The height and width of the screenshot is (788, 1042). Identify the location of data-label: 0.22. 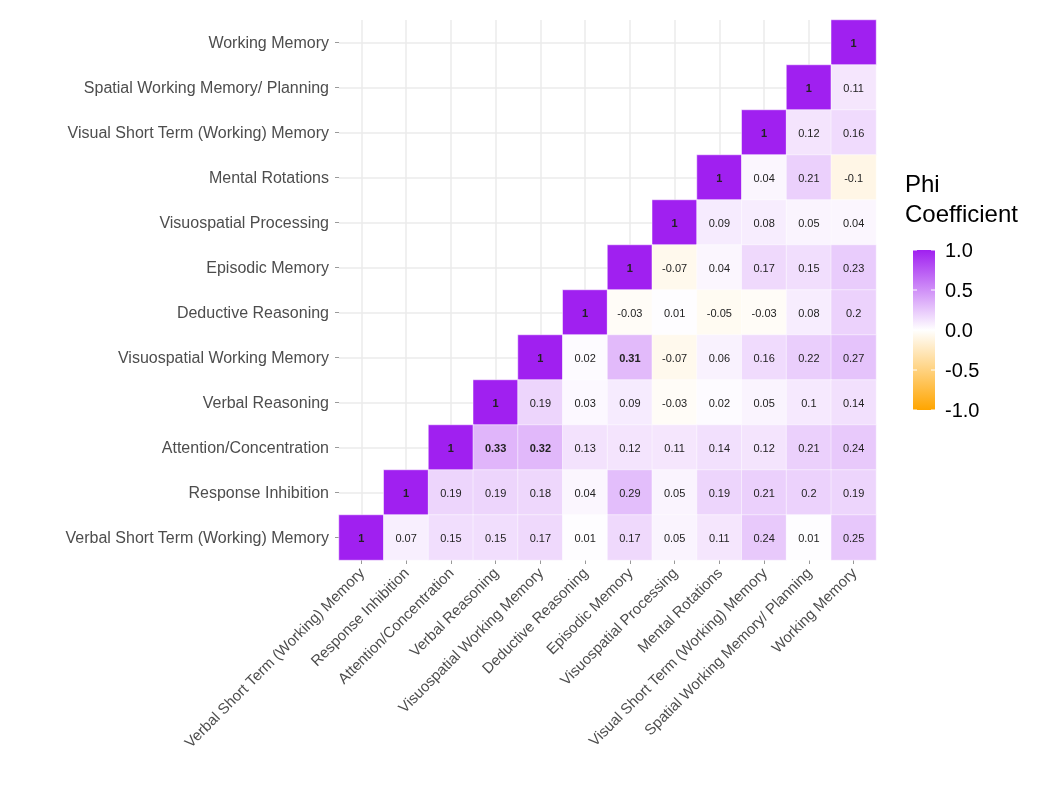
(809, 357).